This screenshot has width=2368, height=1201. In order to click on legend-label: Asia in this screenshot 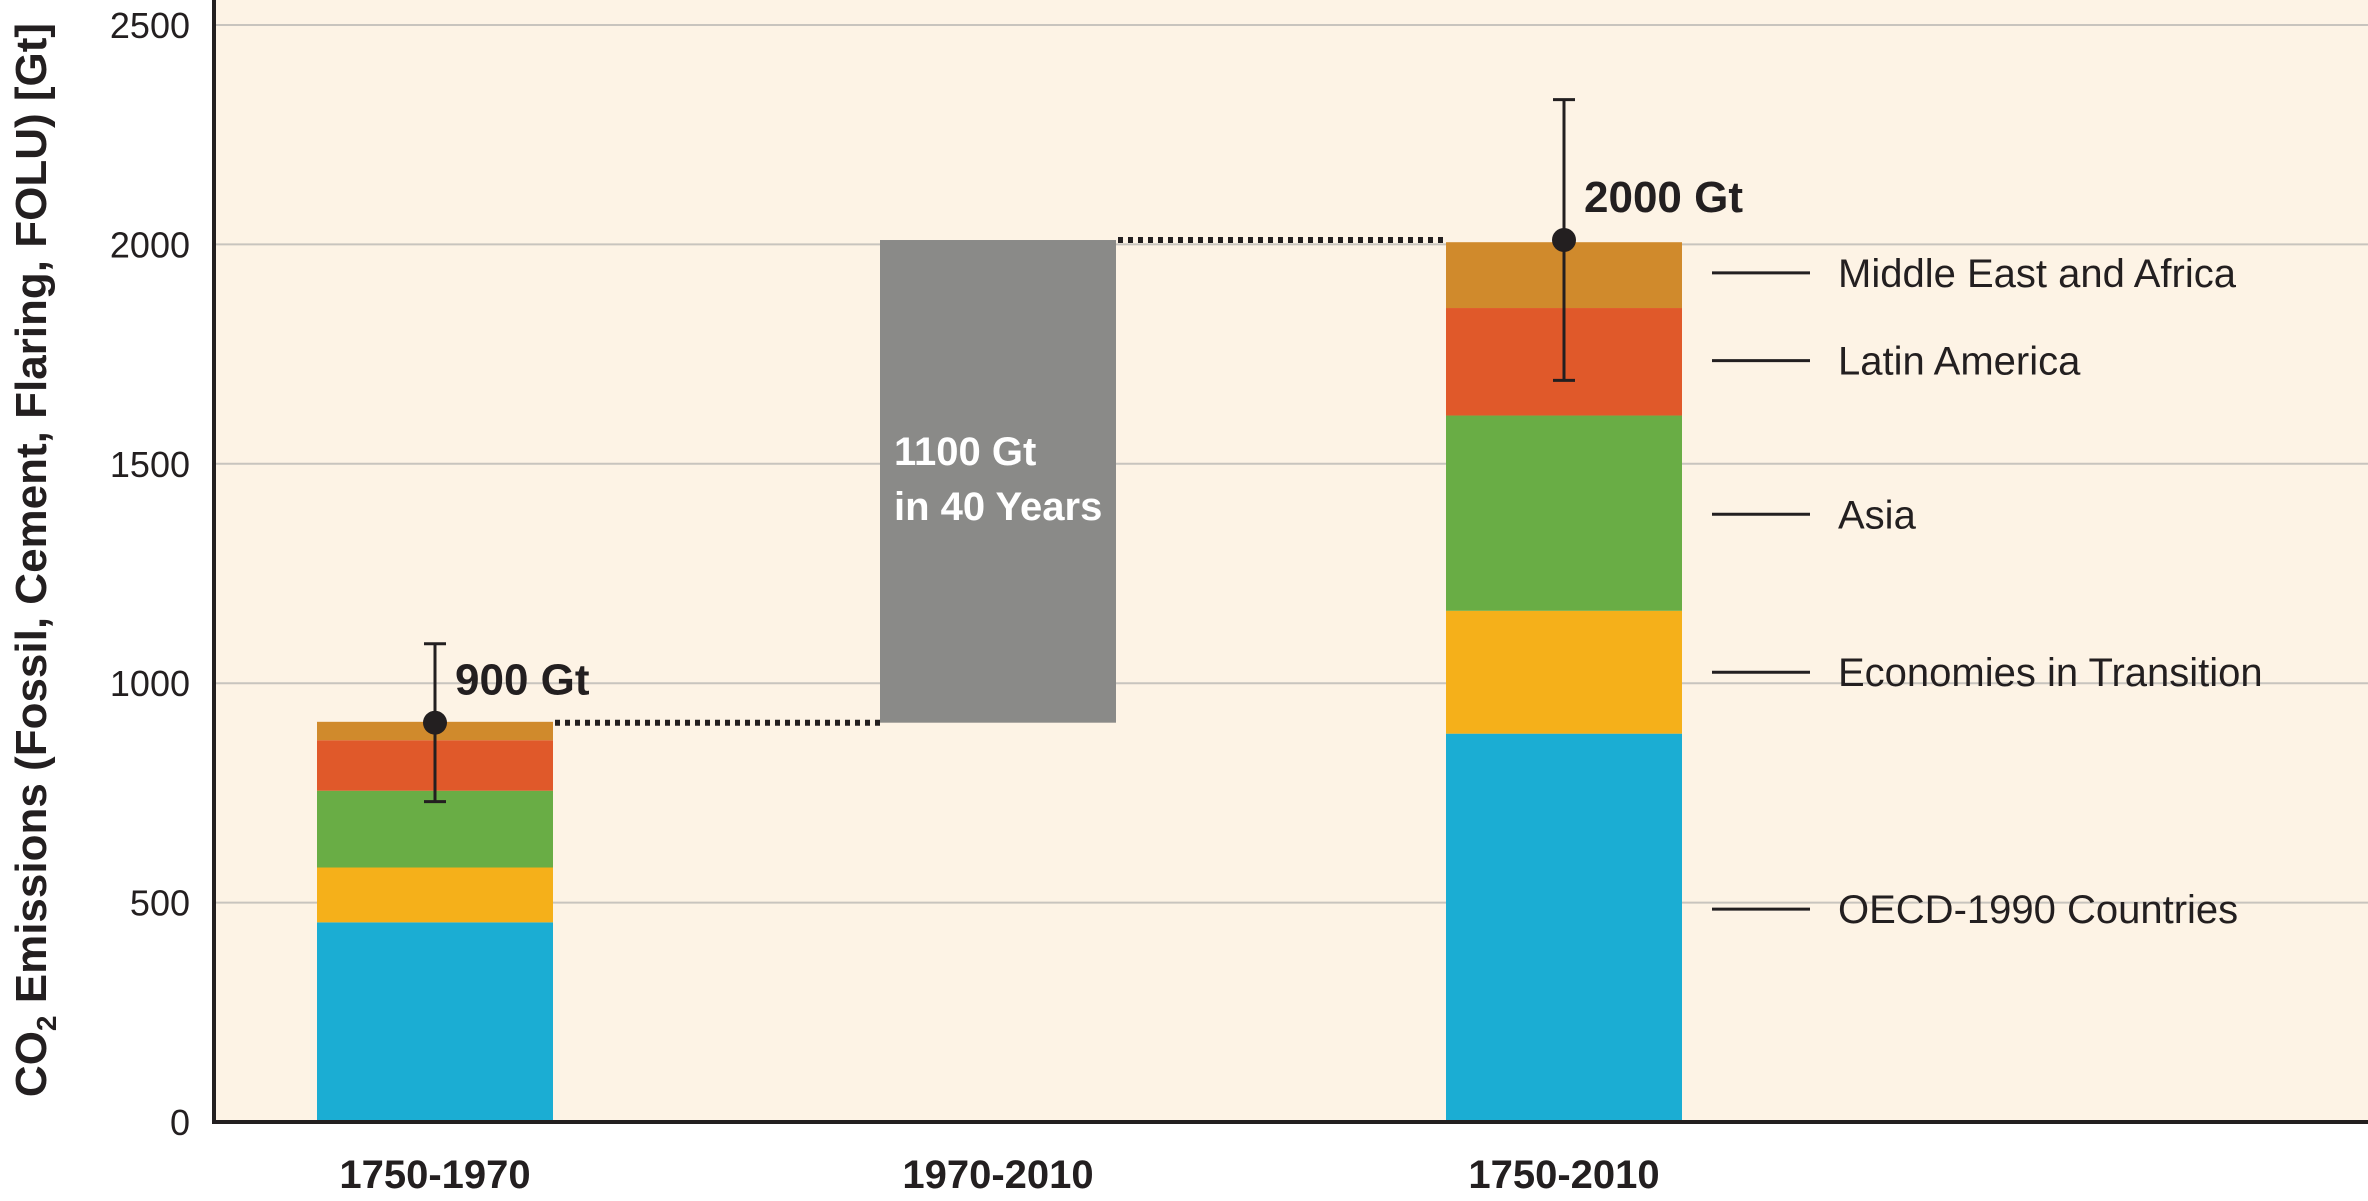, I will do `click(1877, 515)`.